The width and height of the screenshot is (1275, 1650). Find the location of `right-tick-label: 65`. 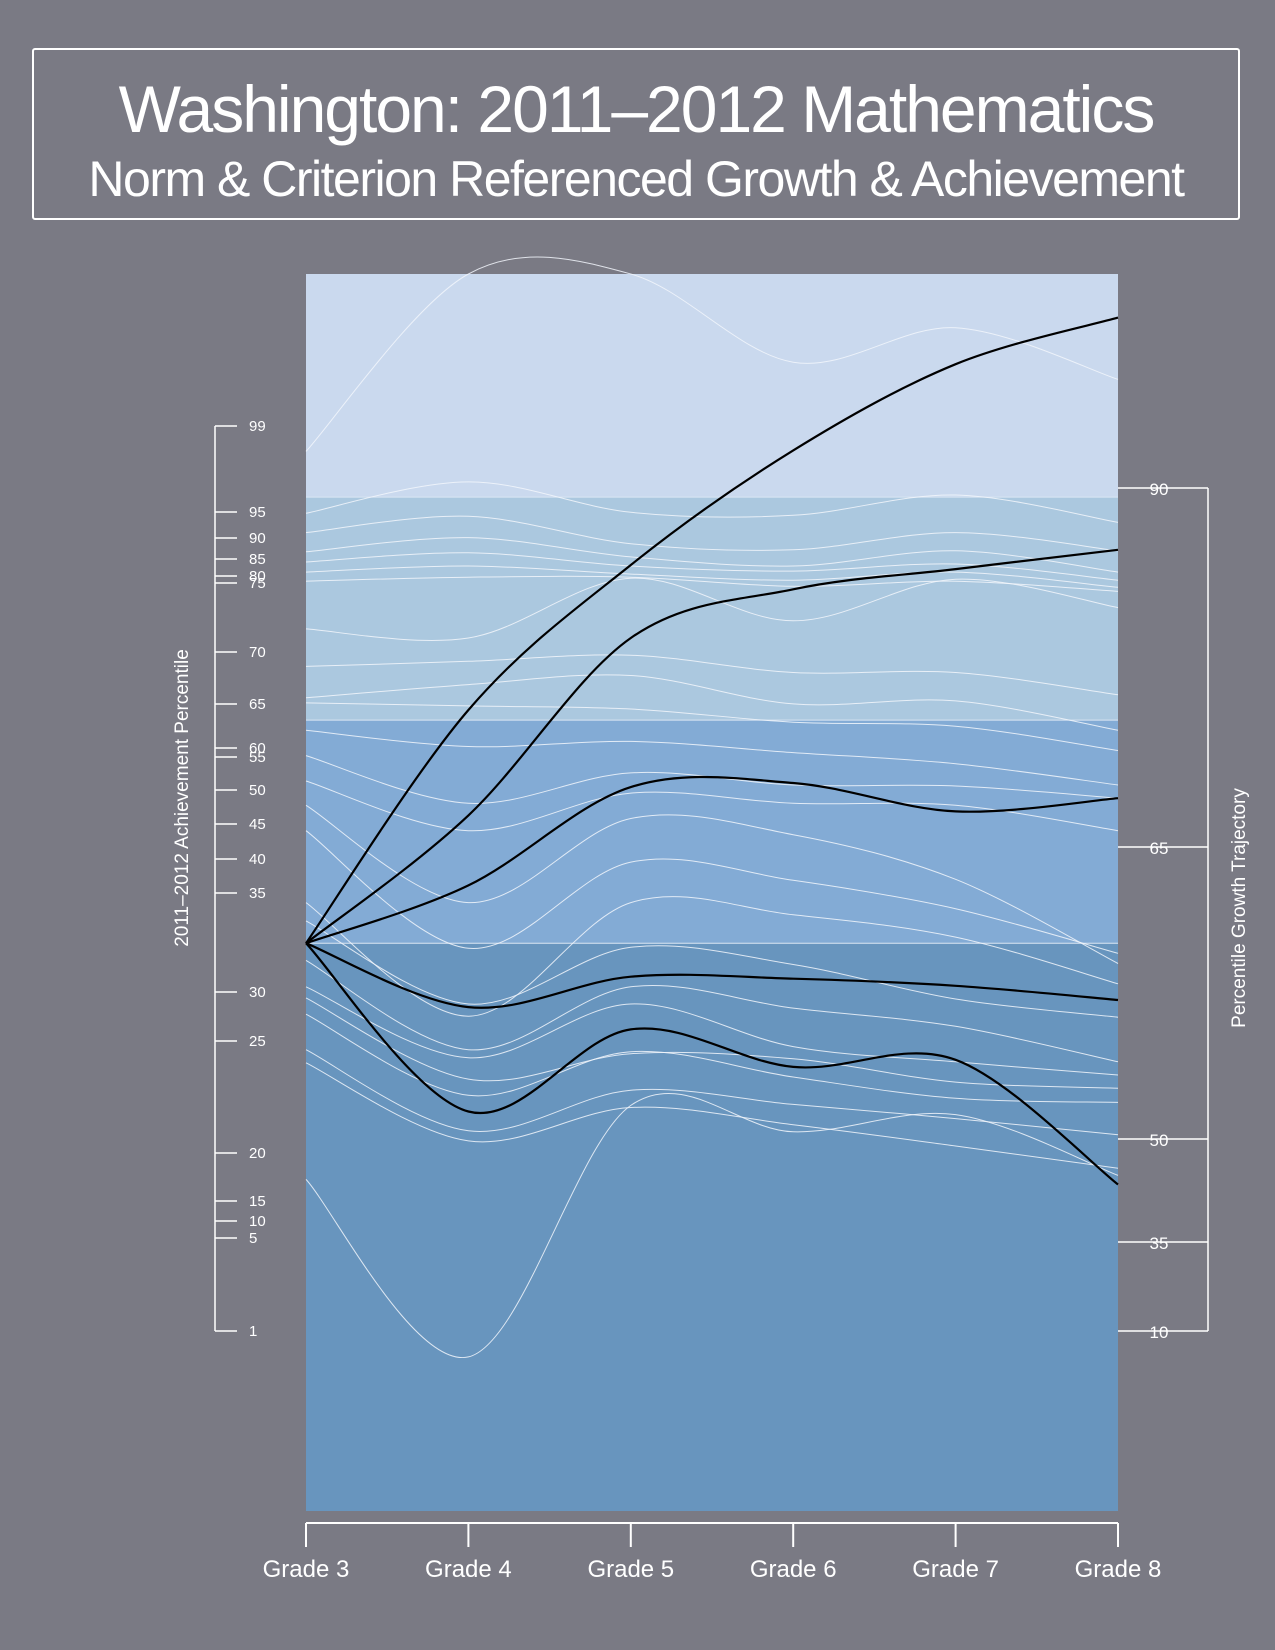

right-tick-label: 65 is located at coordinates (1159, 848).